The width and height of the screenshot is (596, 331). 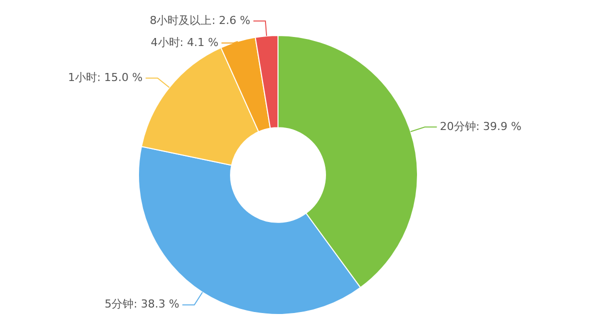 What do you see at coordinates (184, 42) in the screenshot?
I see `slice-label: 4小时: 4.1 %` at bounding box center [184, 42].